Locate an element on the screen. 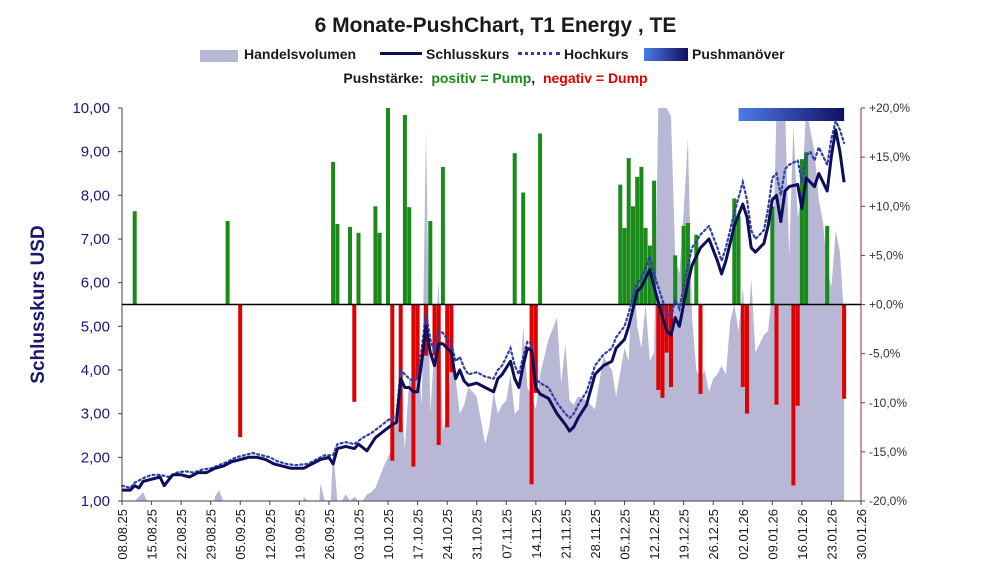  legend-volume-label: Handelsvolumen is located at coordinates (300, 54).